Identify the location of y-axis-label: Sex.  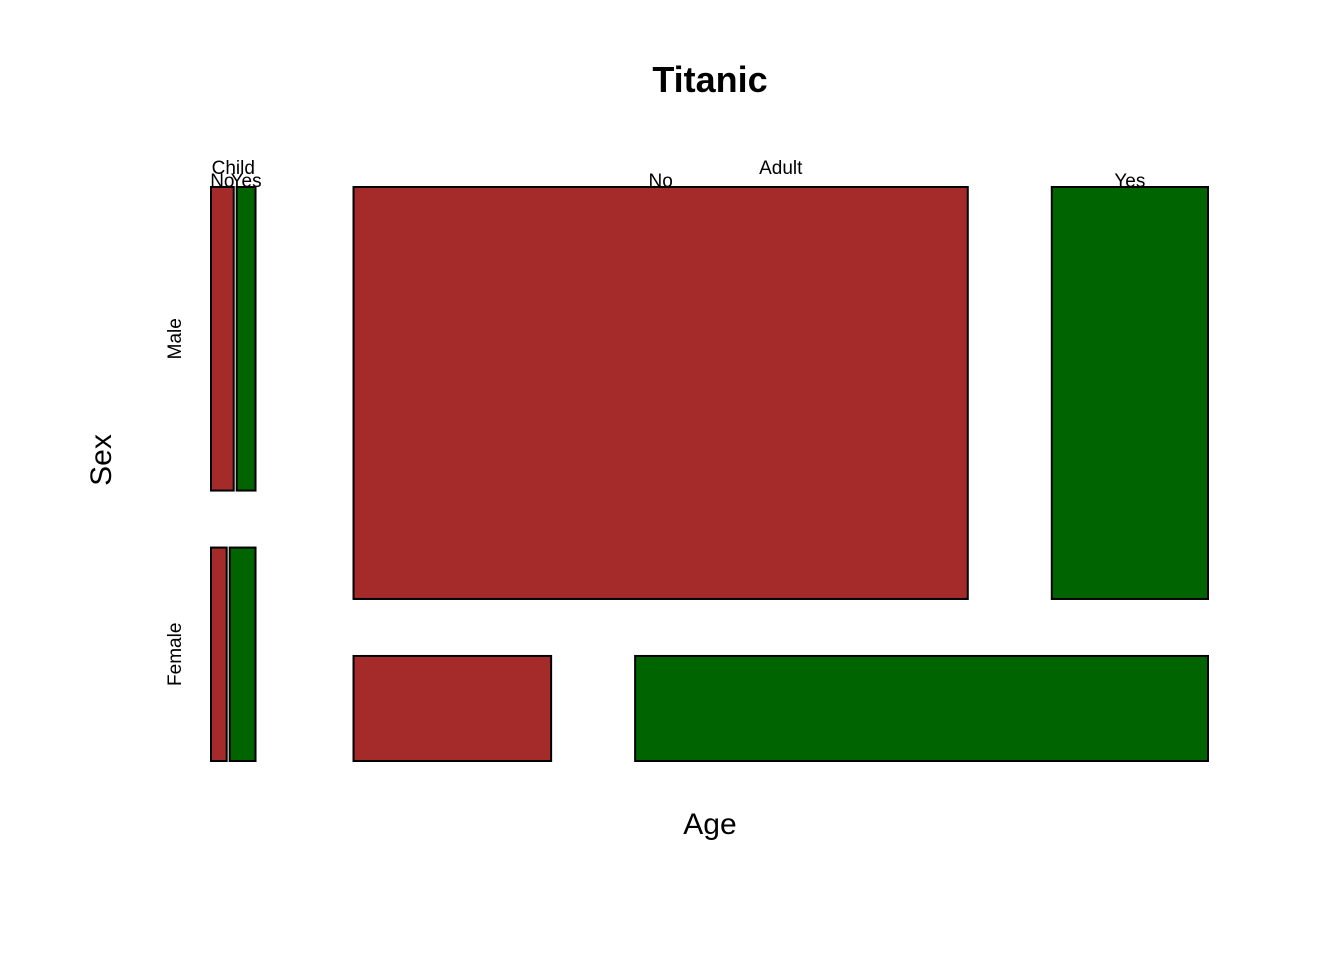
(101, 460).